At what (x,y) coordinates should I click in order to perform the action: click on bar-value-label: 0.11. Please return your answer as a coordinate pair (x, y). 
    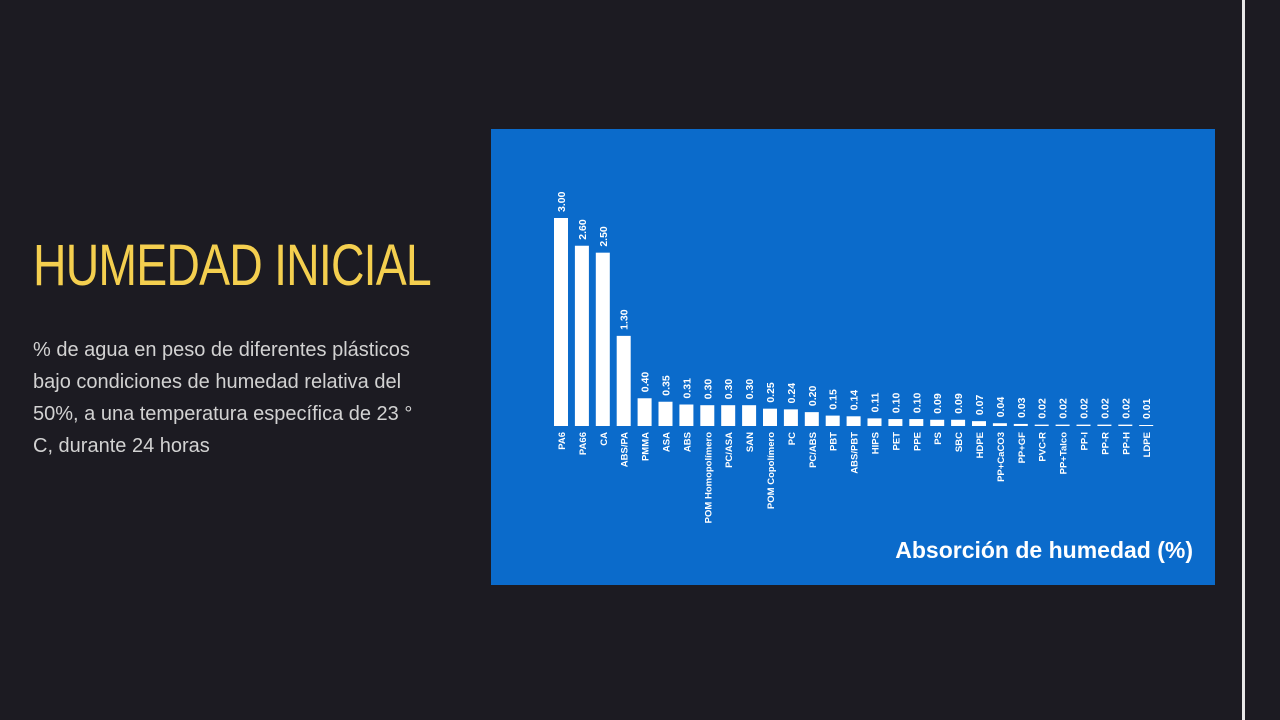
    Looking at the image, I should click on (876, 402).